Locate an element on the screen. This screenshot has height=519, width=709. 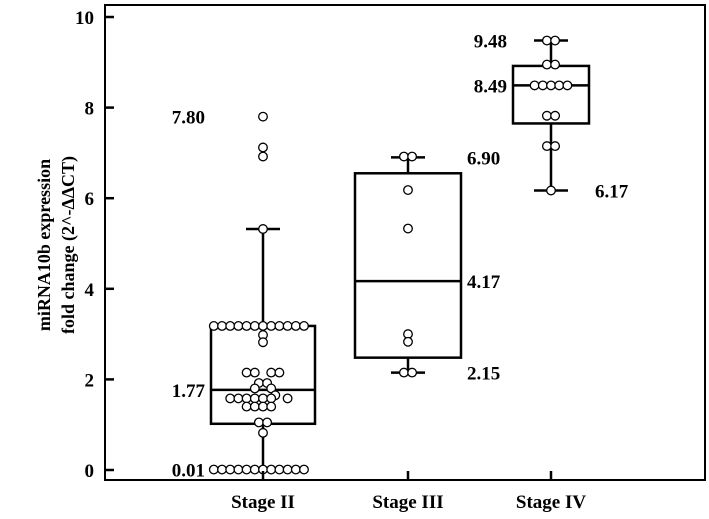
box-iqr is located at coordinates (408, 265).